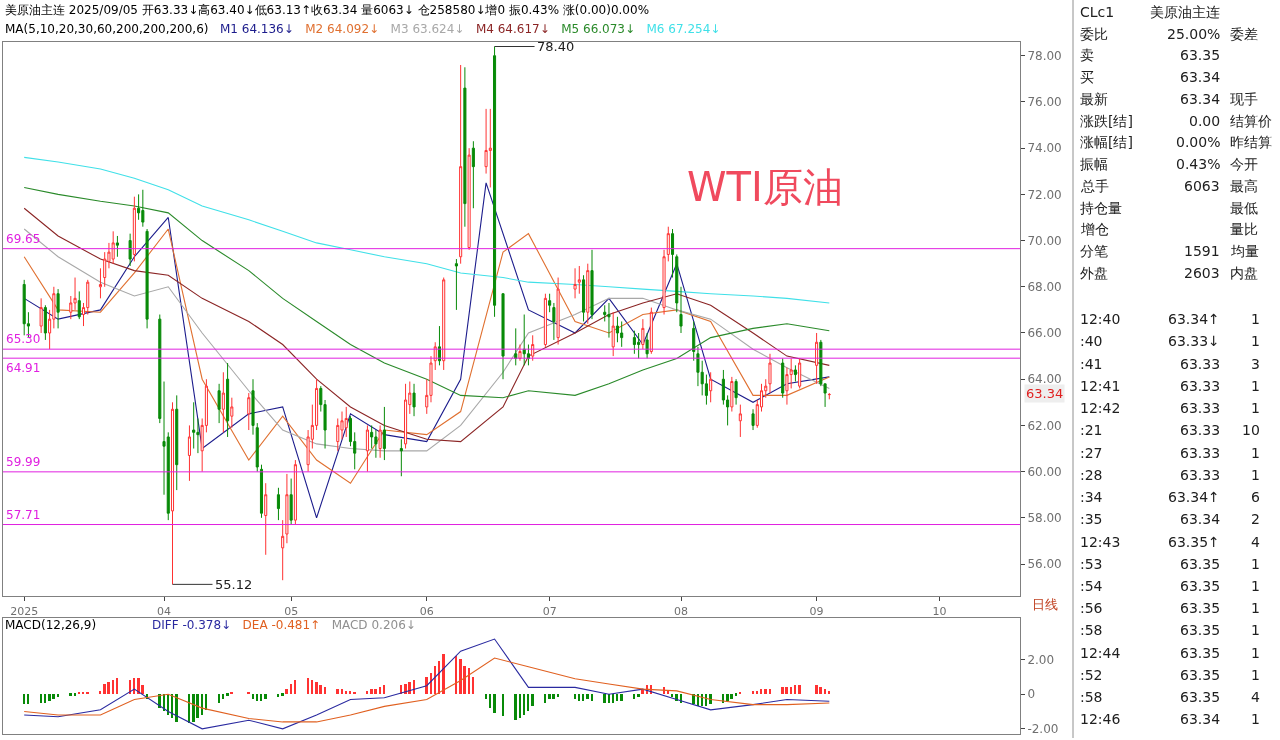 Image resolution: width=1280 pixels, height=740 pixels. Describe the element at coordinates (1170, 719) in the screenshot. I see `text: 12:46 63.34 1` at that location.